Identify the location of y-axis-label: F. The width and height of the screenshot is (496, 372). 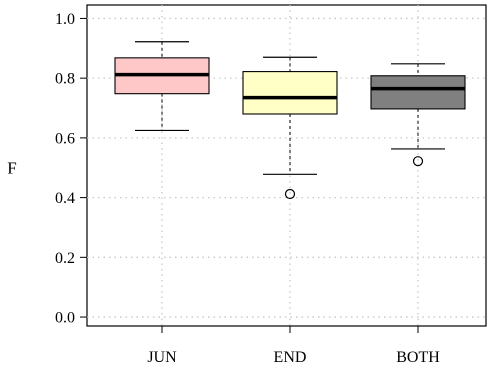
(11, 168).